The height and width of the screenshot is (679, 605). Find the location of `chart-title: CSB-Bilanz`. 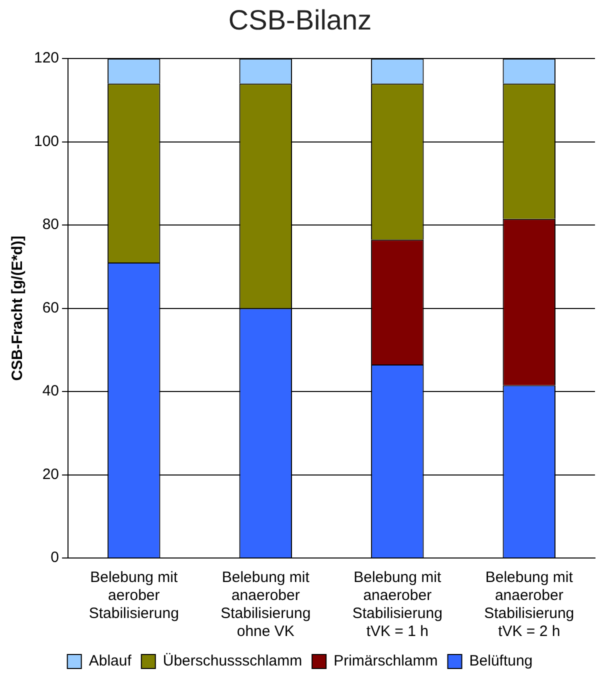

chart-title: CSB-Bilanz is located at coordinates (300, 20).